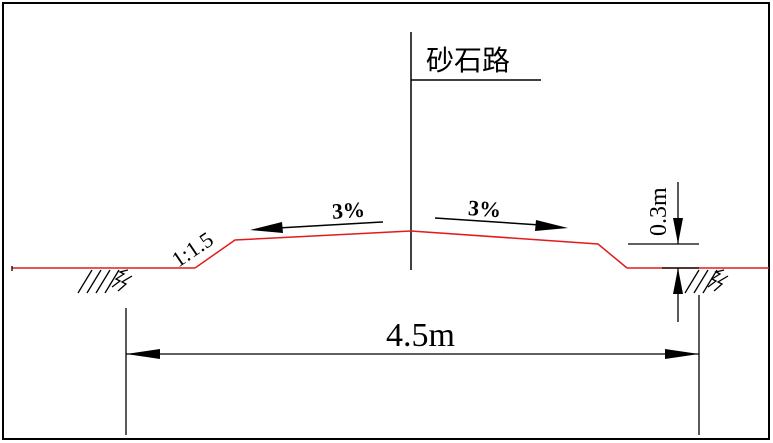 The width and height of the screenshot is (773, 443). What do you see at coordinates (348, 210) in the screenshot?
I see `slope-label-left: 3%` at bounding box center [348, 210].